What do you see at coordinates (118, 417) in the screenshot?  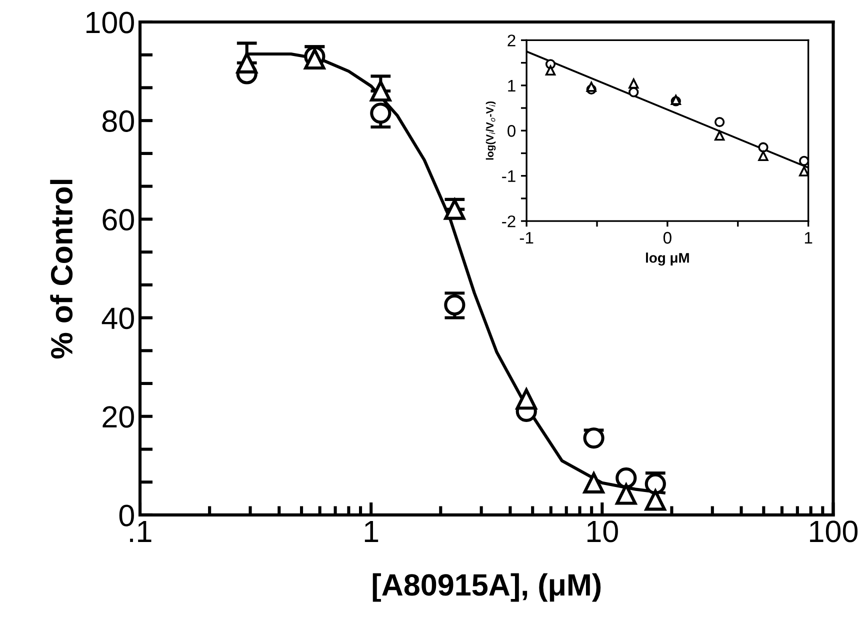 I see `y-tick-label: 20` at bounding box center [118, 417].